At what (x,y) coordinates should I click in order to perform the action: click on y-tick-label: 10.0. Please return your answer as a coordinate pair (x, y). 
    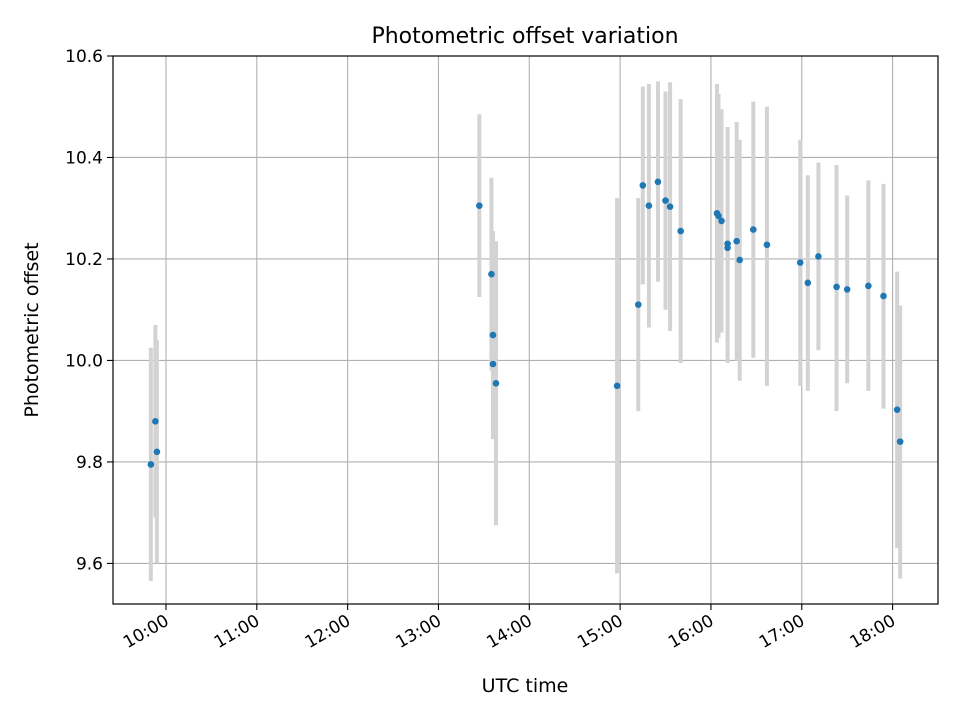
    Looking at the image, I should click on (84, 361).